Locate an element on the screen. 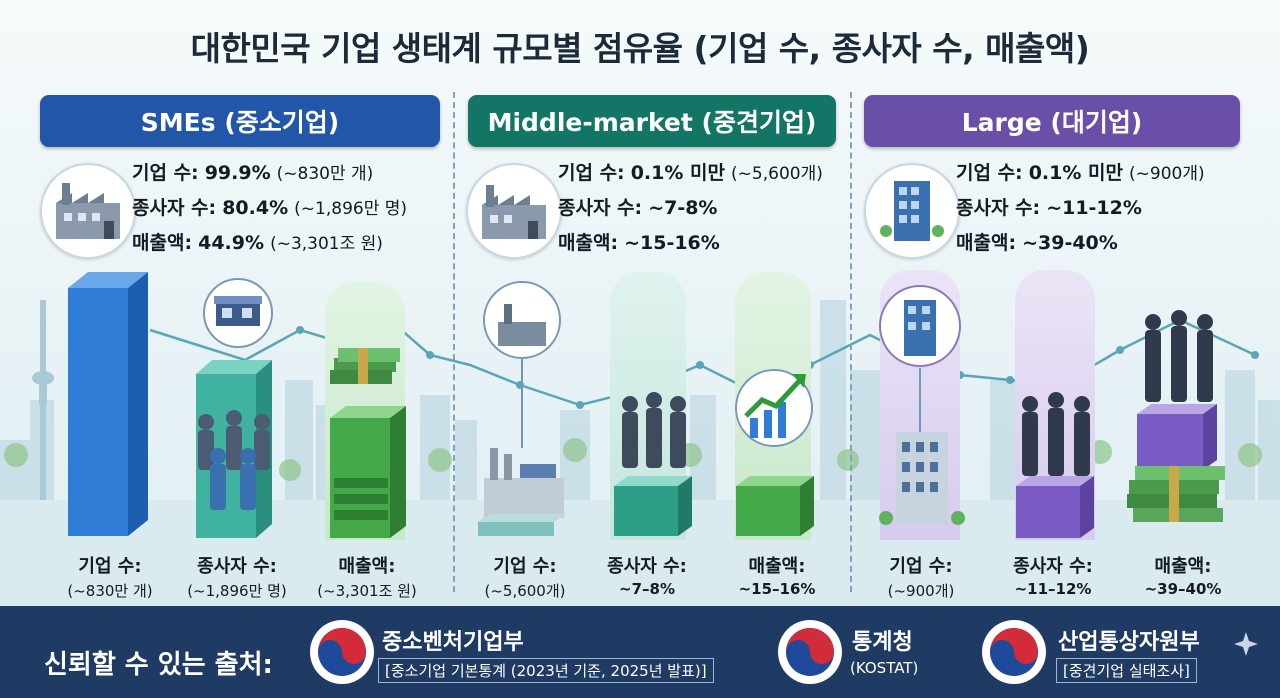  sme-revenue-label: 매출액: (~3,301조 원) is located at coordinates (367, 578).